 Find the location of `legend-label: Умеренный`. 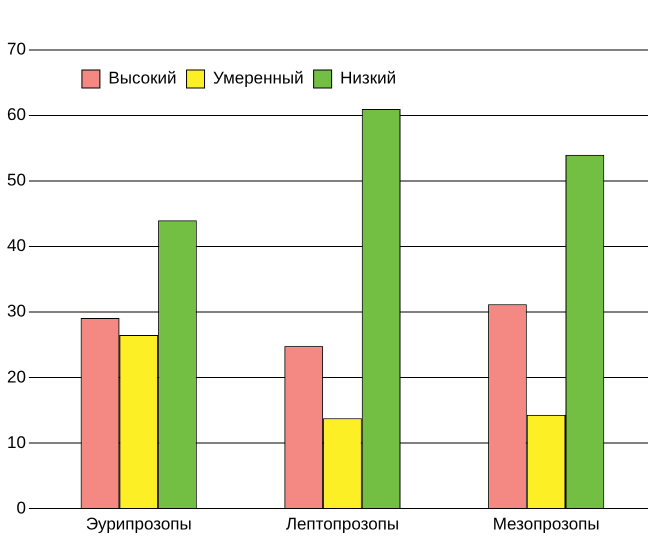

legend-label: Умеренный is located at coordinates (258, 78).